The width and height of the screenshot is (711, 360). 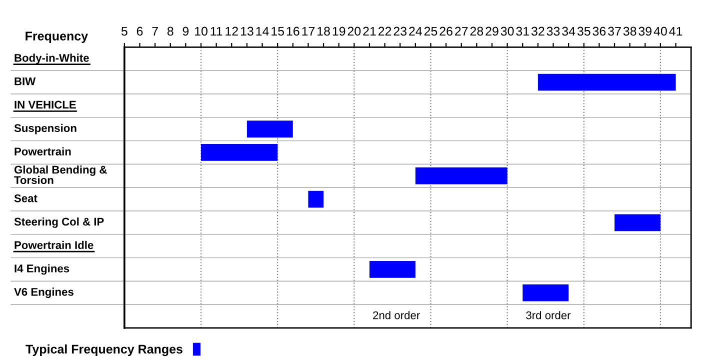 What do you see at coordinates (507, 31) in the screenshot?
I see `x-tick-label: 30` at bounding box center [507, 31].